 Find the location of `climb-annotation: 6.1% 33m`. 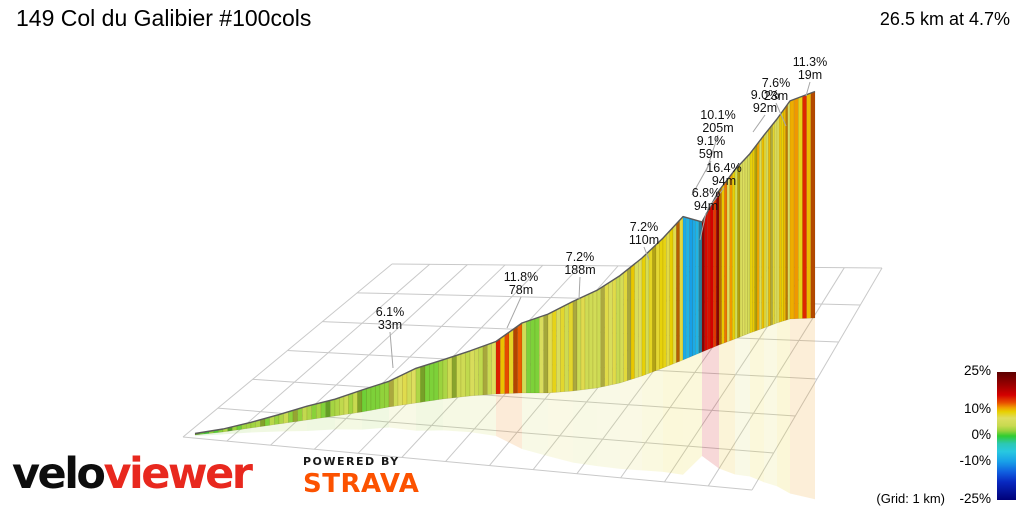

climb-annotation: 6.1% 33m is located at coordinates (390, 318).